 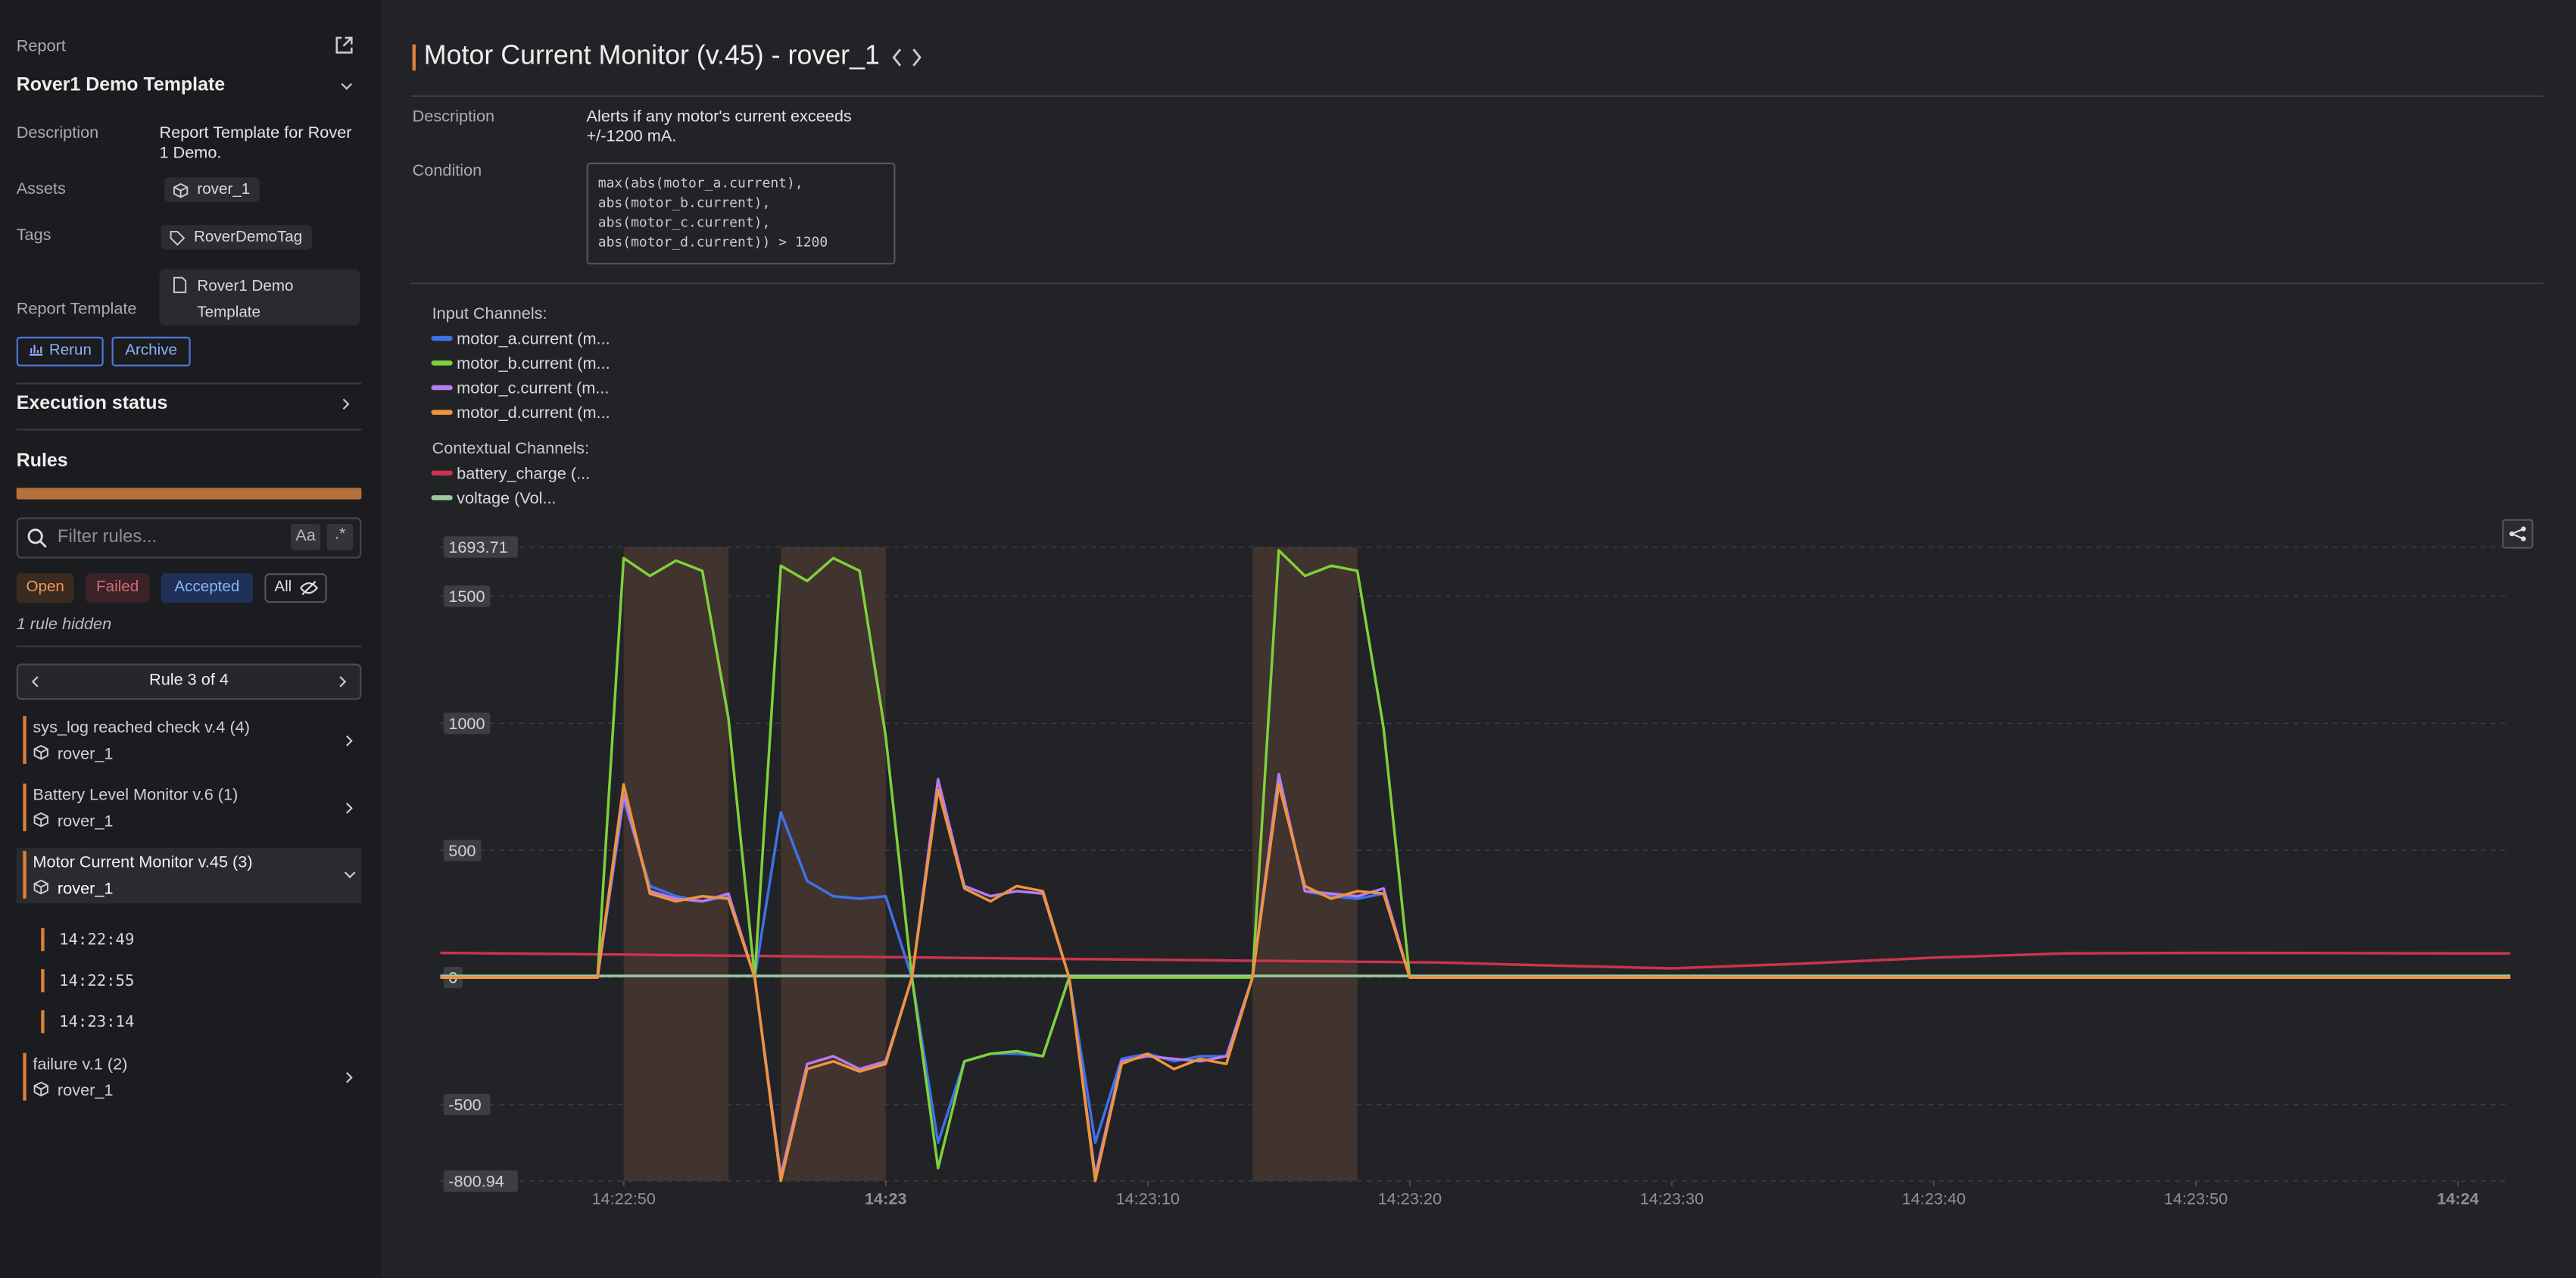 What do you see at coordinates (346, 87) in the screenshot?
I see `collapse-icon` at bounding box center [346, 87].